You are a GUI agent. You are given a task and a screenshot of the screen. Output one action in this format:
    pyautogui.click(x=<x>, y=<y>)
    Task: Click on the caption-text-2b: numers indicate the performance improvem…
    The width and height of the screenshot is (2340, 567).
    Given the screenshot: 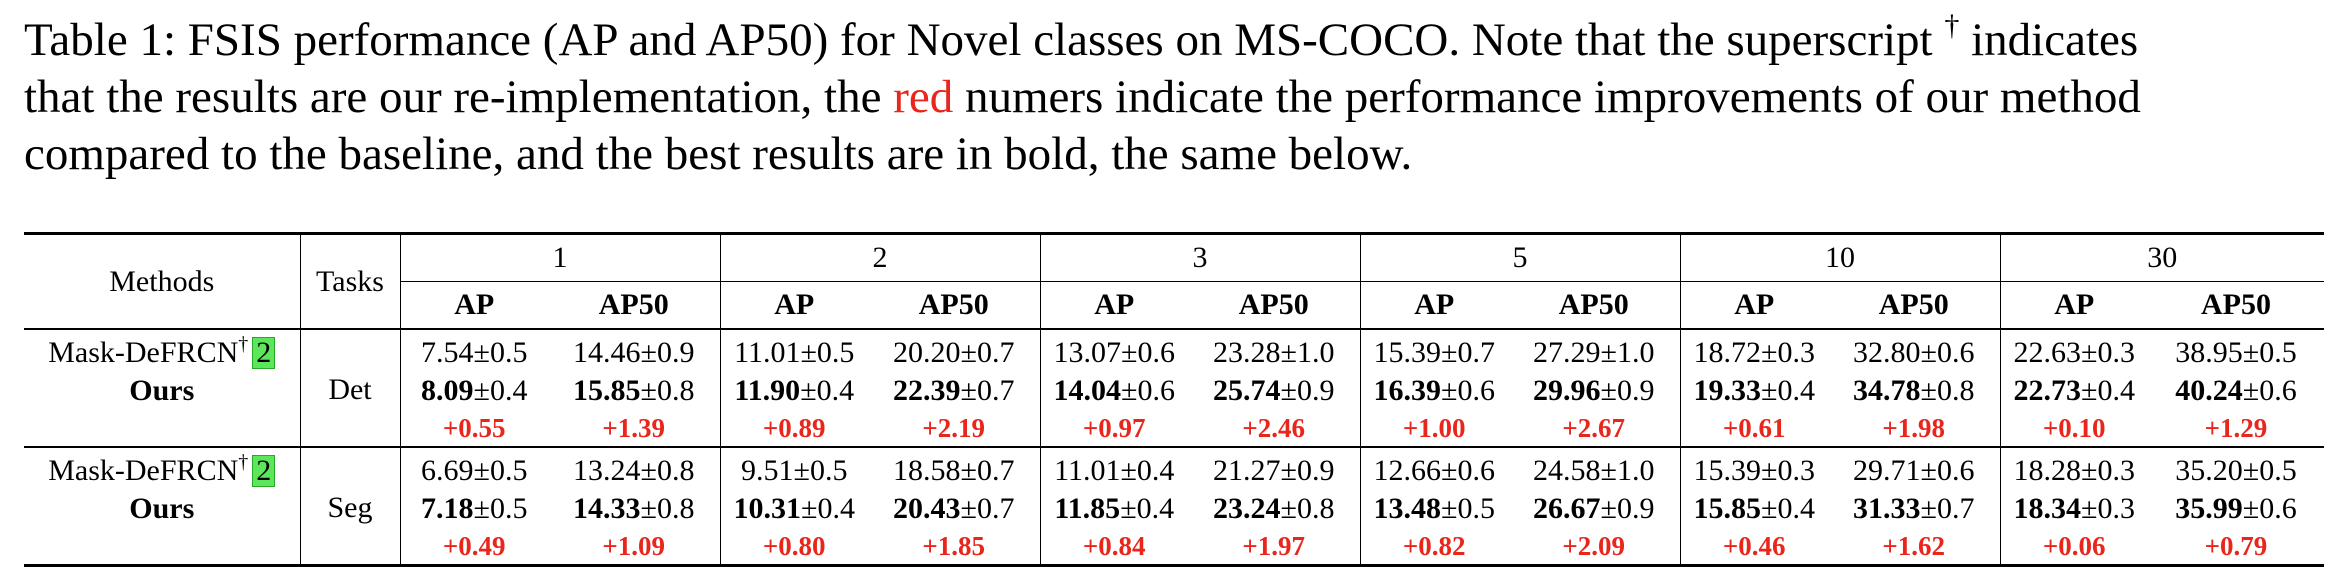 What is the action you would take?
    pyautogui.click(x=1547, y=97)
    